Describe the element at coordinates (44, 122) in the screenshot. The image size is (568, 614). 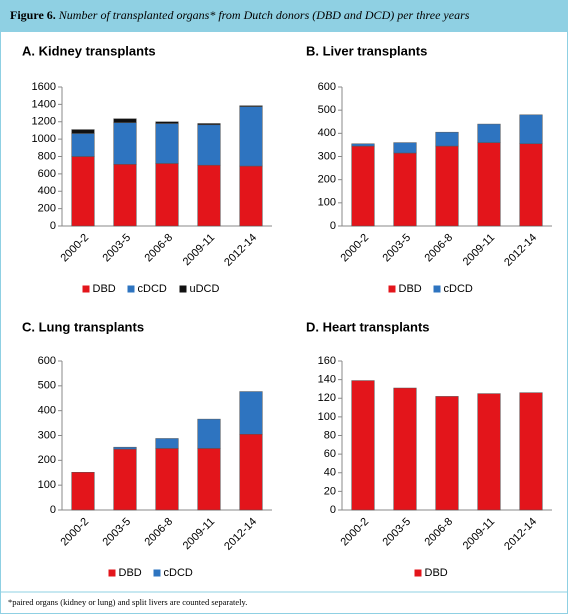
I see `y-tick-label: 1200` at that location.